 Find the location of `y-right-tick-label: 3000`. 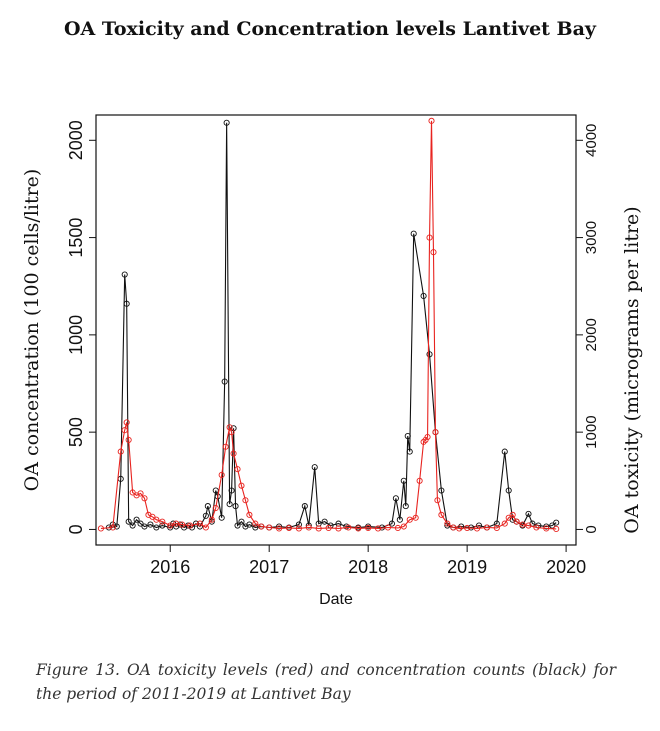

y-right-tick-label: 3000 is located at coordinates (591, 237).